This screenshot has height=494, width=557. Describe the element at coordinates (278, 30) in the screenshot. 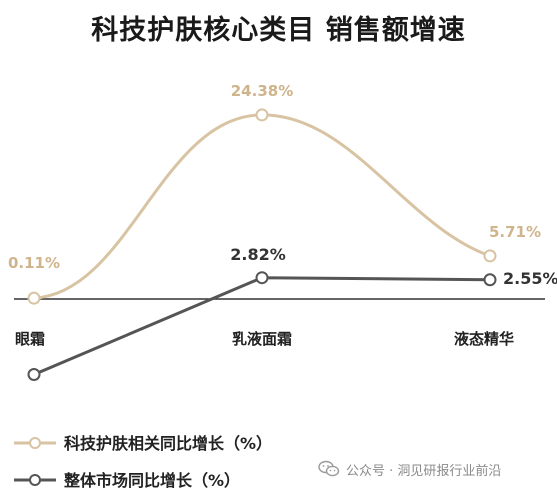

I see `chart-title: 科技护肤核心类目 销售额增速` at that location.